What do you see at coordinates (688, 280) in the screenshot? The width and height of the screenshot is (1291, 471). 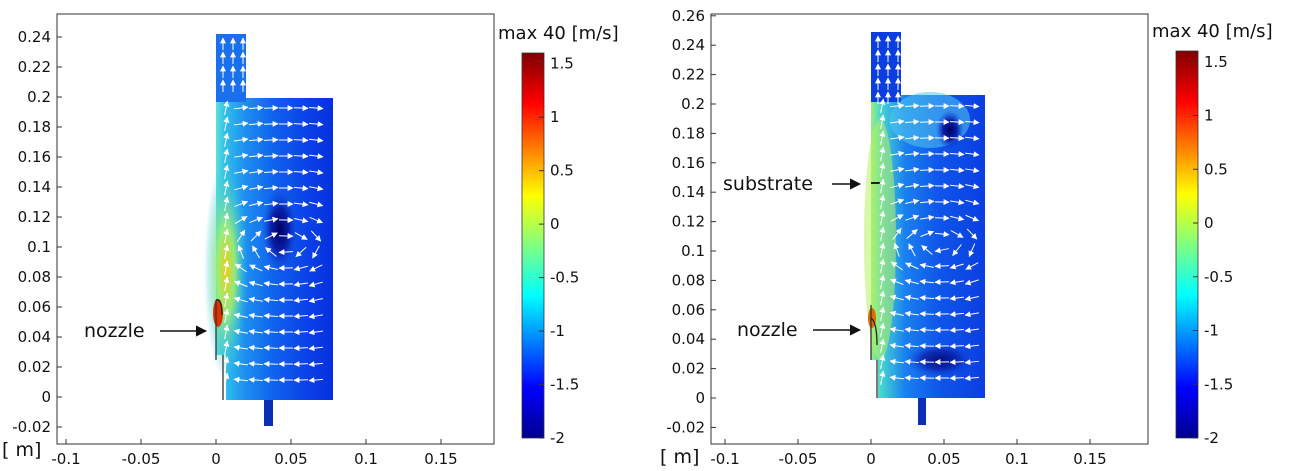 I see `y-tick-label: 0.08` at bounding box center [688, 280].